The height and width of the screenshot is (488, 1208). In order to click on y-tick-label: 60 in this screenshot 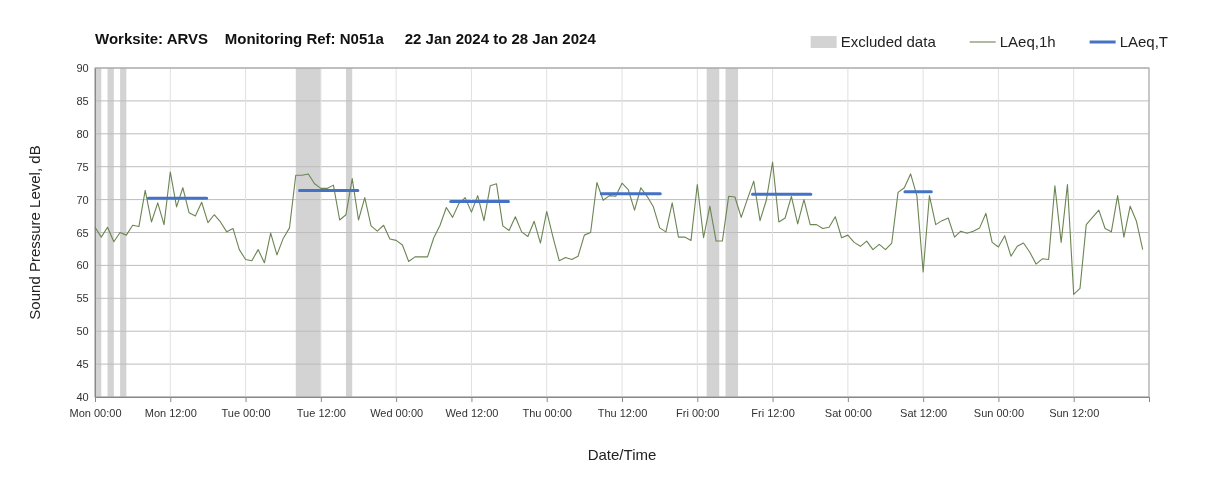, I will do `click(82, 265)`.